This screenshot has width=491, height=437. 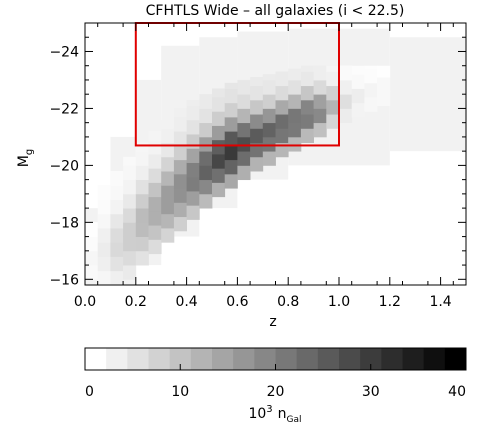 I want to click on x-tick-label: 1.4, so click(x=440, y=302).